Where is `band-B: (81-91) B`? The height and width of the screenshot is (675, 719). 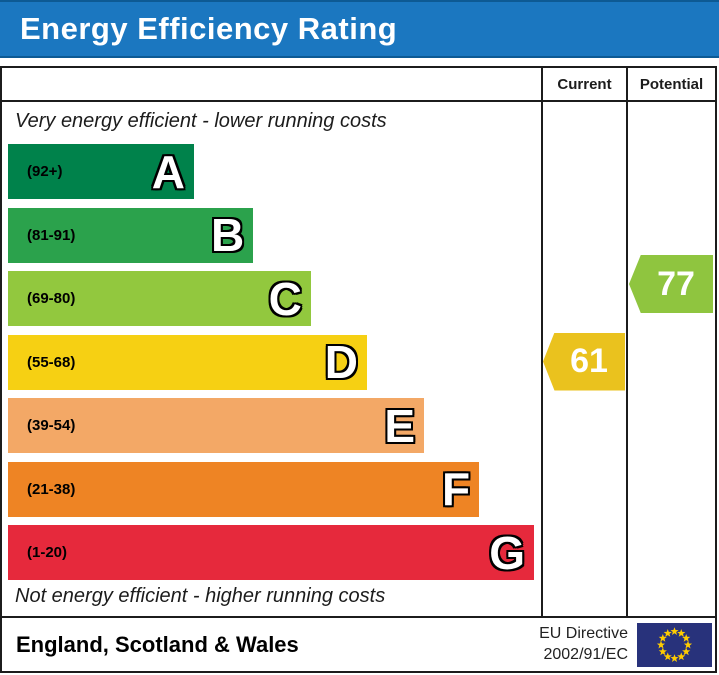
band-B: (81-91) B is located at coordinates (131, 235).